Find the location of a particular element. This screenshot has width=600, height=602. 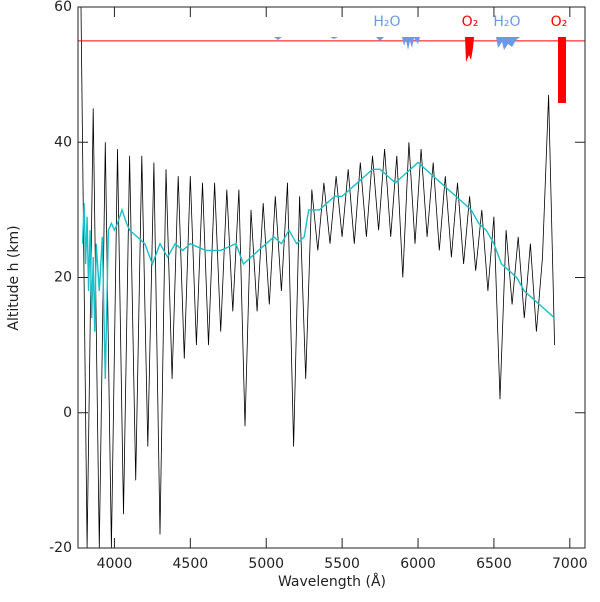

absorption-bands is located at coordinates (420, 70).